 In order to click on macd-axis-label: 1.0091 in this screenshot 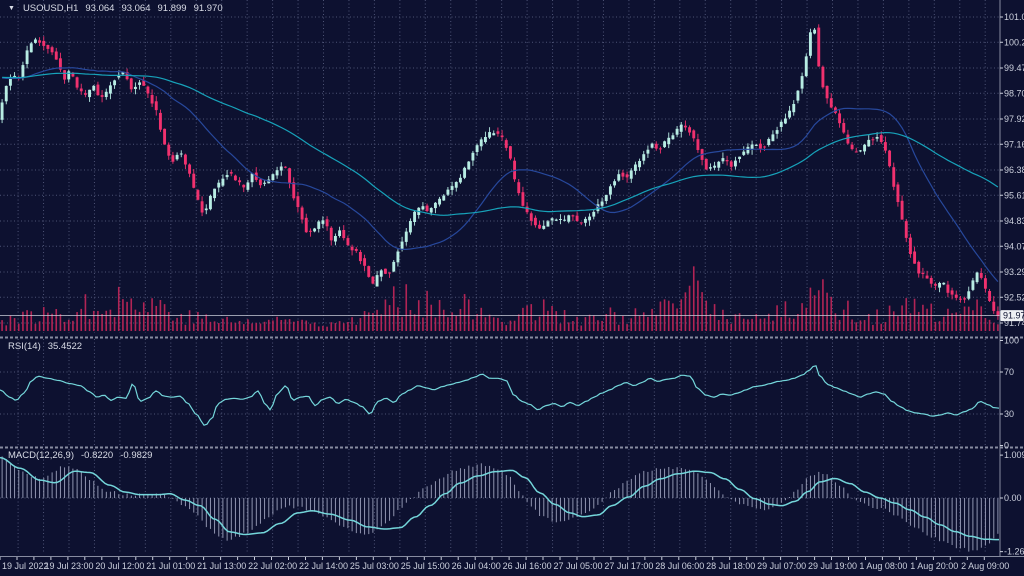, I will do `click(1014, 455)`.